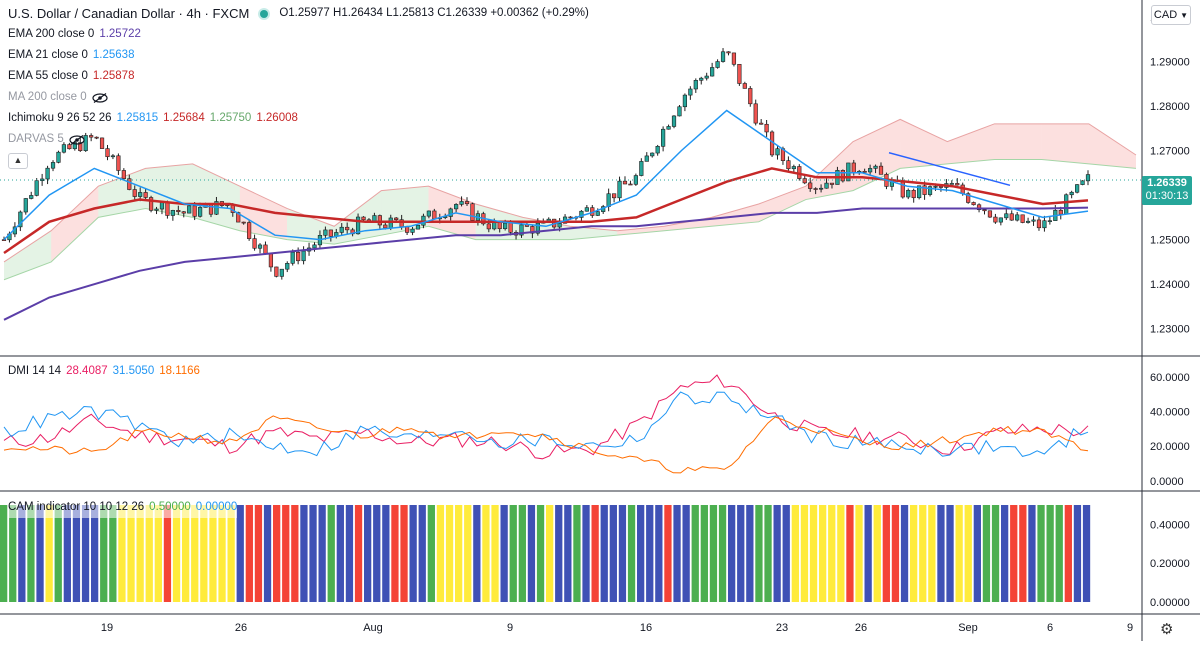  Describe the element at coordinates (298, 76) in the screenshot. I see `indicator-ema55: EMA 55 close 0 1.25878` at that location.